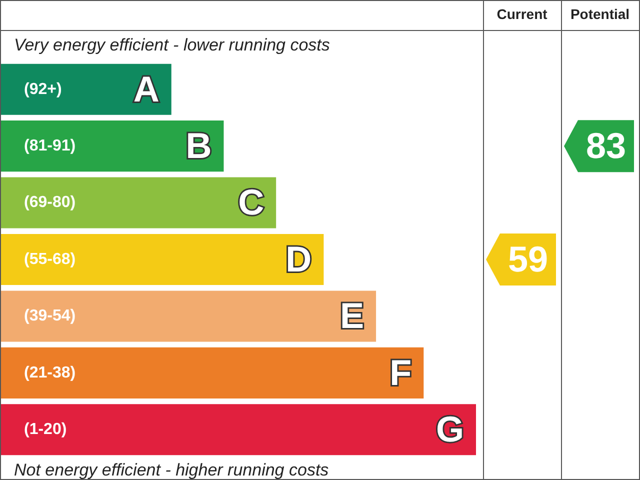 The image size is (640, 480). What do you see at coordinates (299, 259) in the screenshot?
I see `y-tick-label: D` at bounding box center [299, 259].